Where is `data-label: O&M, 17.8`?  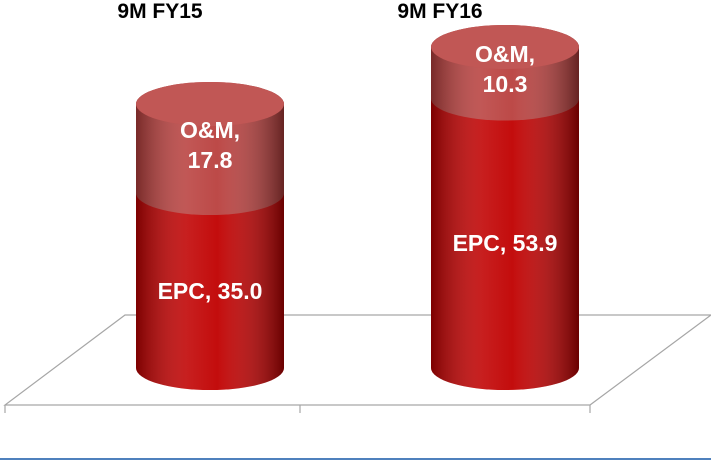
data-label: O&M, 17.8 is located at coordinates (210, 144).